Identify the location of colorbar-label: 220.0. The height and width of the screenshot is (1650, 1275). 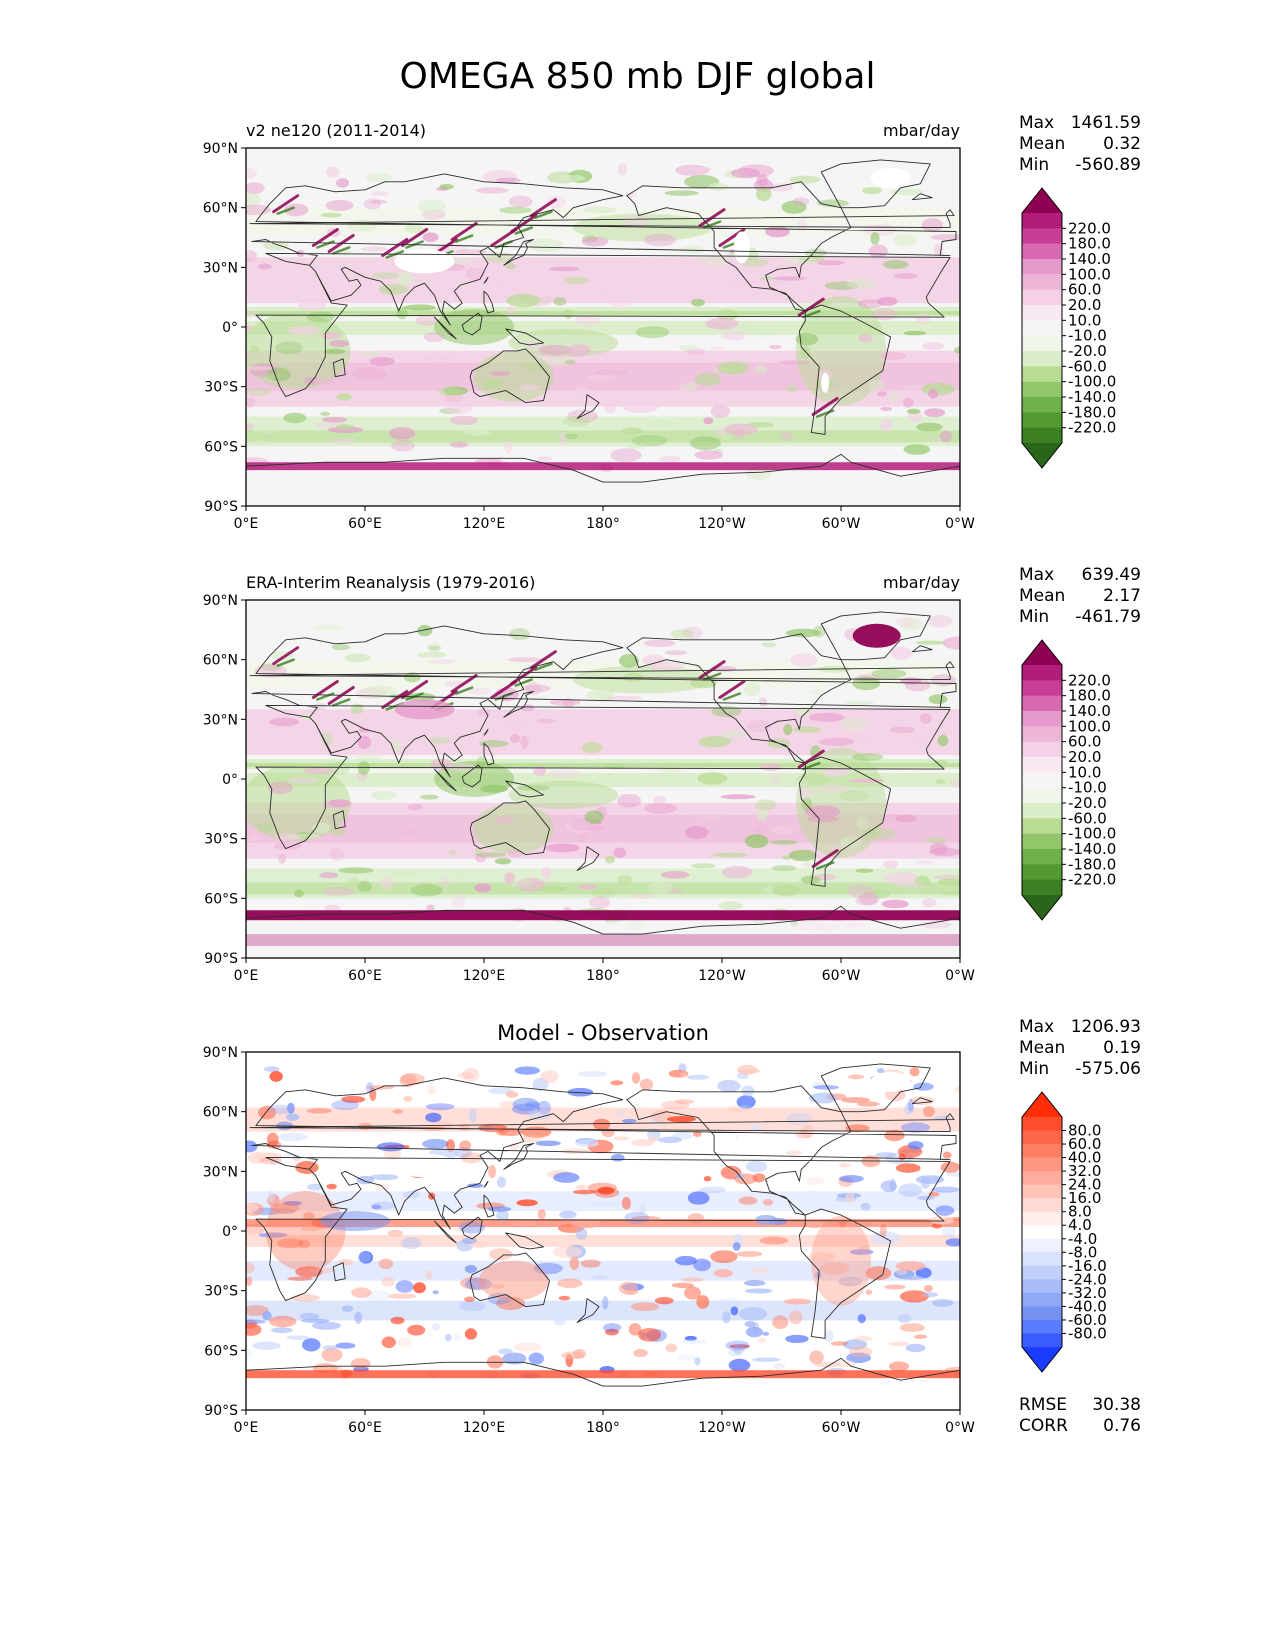
(1089, 228).